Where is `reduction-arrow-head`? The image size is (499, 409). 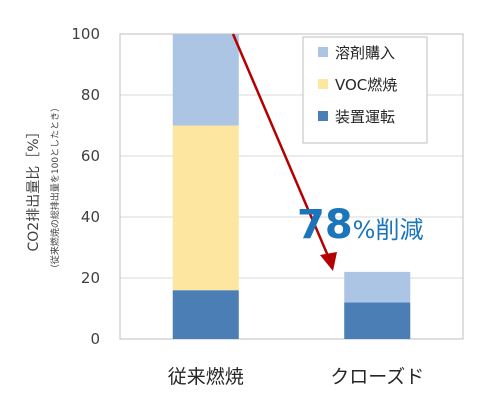 reduction-arrow-head is located at coordinates (328, 261).